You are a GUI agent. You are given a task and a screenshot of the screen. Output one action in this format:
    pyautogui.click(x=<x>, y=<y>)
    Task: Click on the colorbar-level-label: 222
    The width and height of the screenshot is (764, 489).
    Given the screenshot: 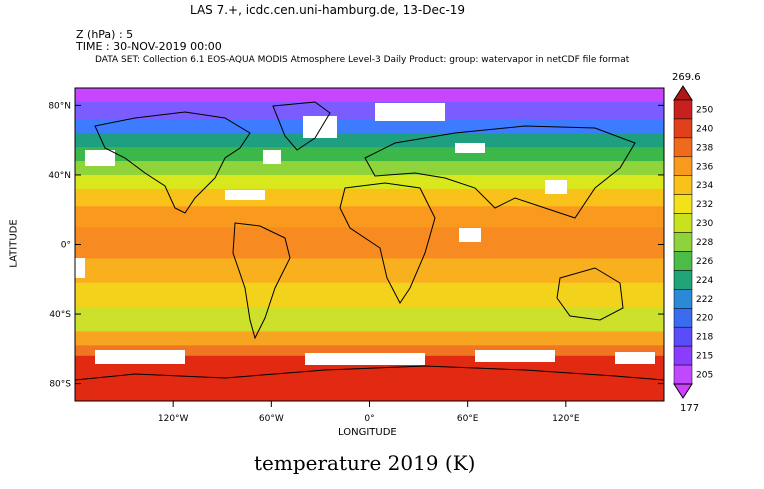 What is the action you would take?
    pyautogui.click(x=704, y=300)
    